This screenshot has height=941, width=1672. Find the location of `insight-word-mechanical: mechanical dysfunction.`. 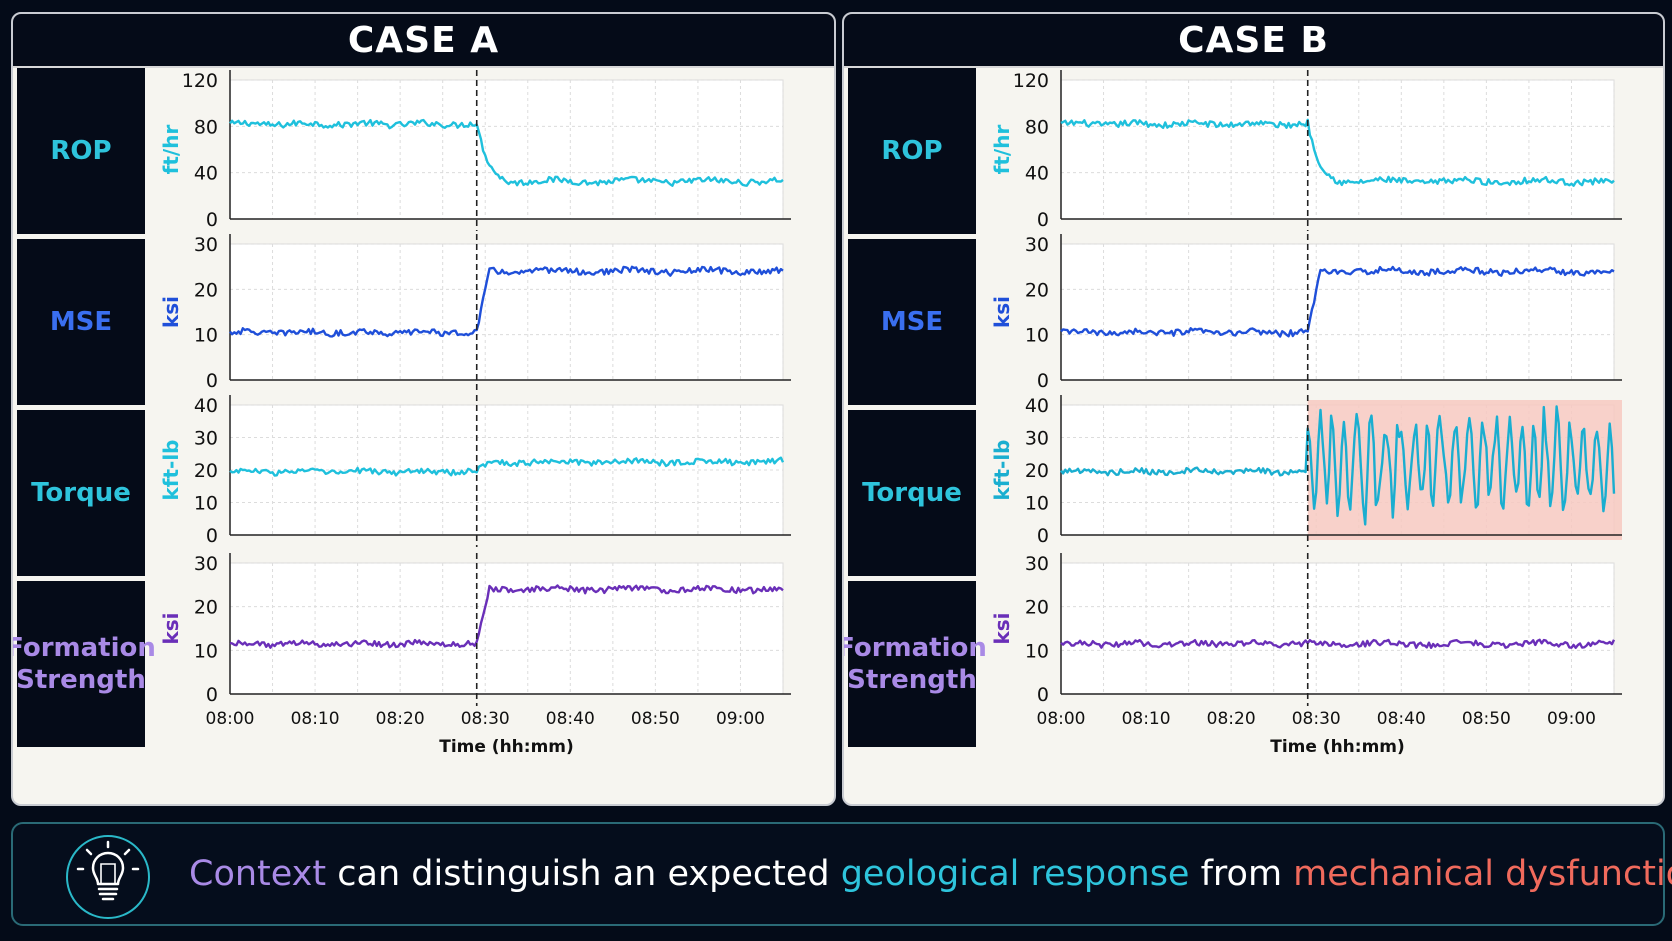

insight-word-mechanical: mechanical dysfunction. is located at coordinates (1482, 874).